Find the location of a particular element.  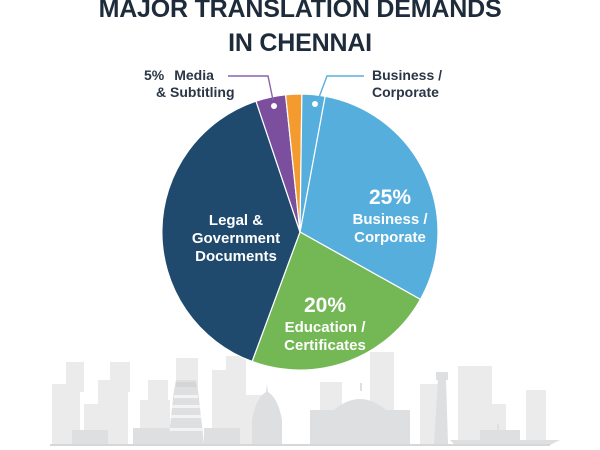

education-slice-label: 20% Education / Certificates is located at coordinates (325, 324).